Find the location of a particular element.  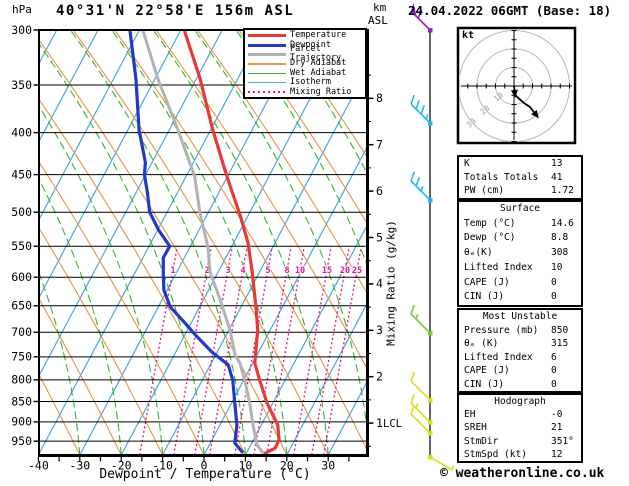

station-title: 40°31'N 22°58'E 156m ASL is located at coordinates (175, 11).